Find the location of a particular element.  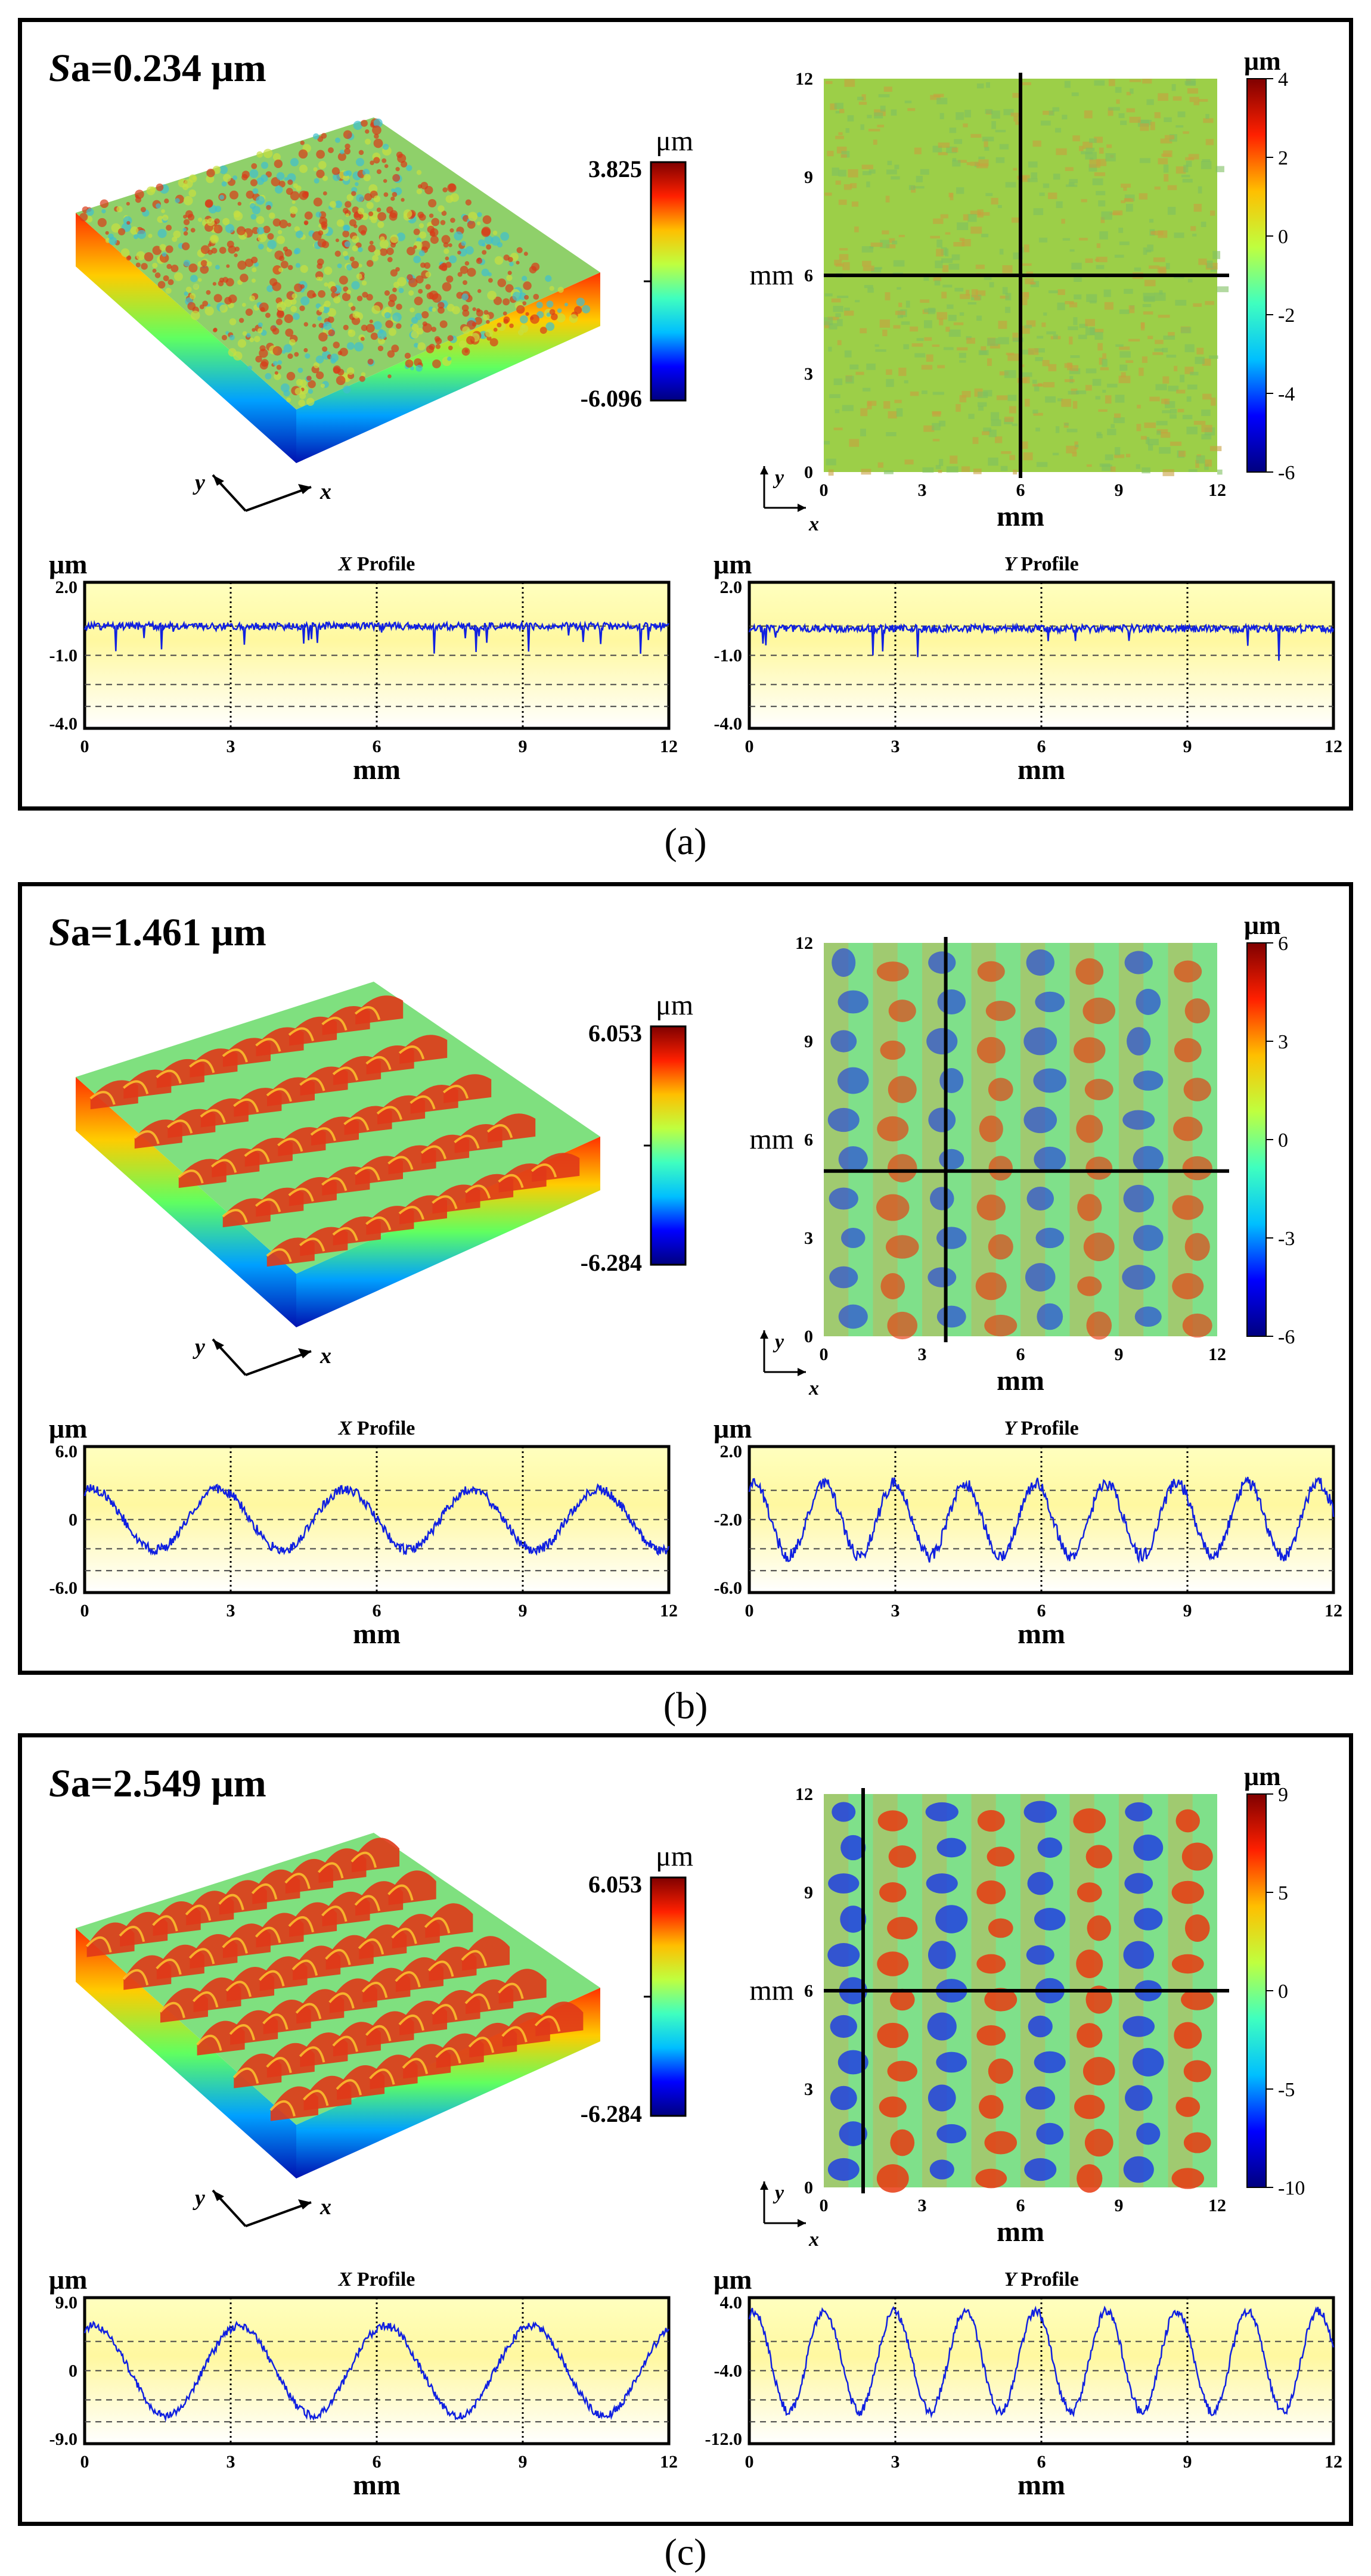

profile-y: Y Profile μm2.0 -2.0 -6.00 3 6 9 12 mm is located at coordinates (1028, 1532).